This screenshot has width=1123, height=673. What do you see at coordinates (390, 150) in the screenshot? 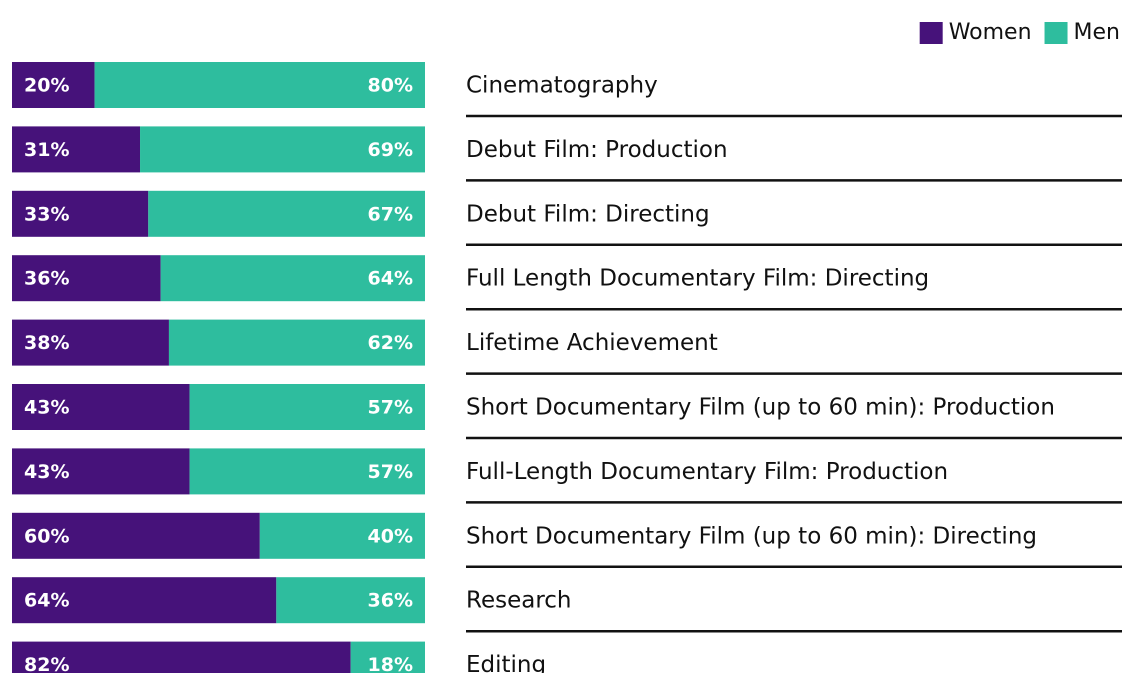
I see `value-label: 69%` at bounding box center [390, 150].